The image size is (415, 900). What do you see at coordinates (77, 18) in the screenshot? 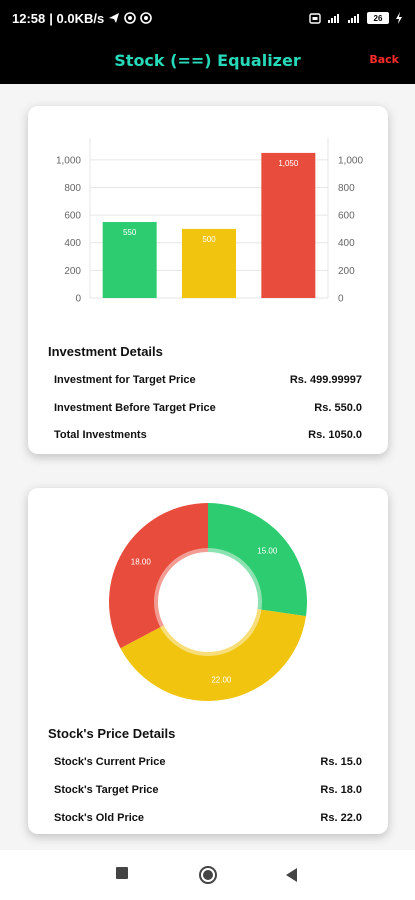
I see `network-speed: | 0.0KB/s` at bounding box center [77, 18].